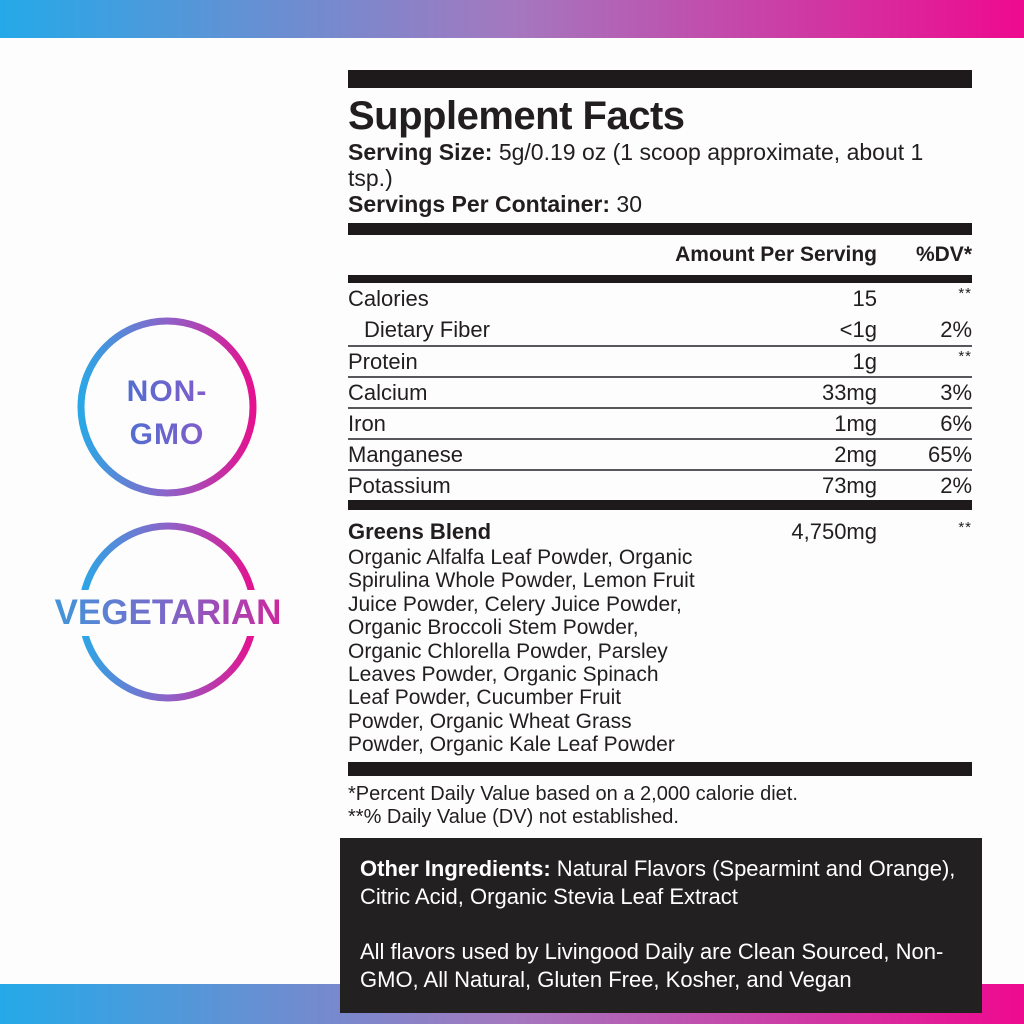  Describe the element at coordinates (660, 505) in the screenshot. I see `divider-bar-blend` at that location.